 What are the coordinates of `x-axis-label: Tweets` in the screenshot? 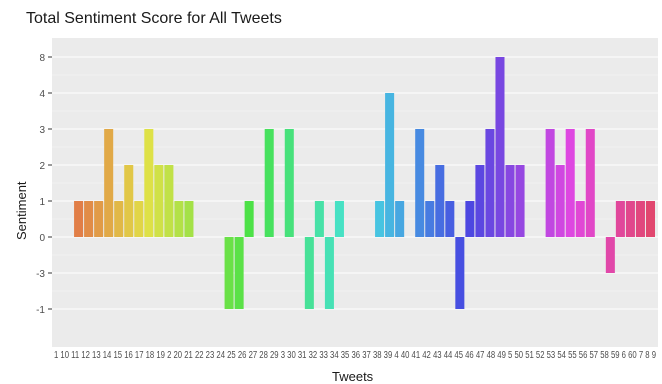 It's located at (353, 376).